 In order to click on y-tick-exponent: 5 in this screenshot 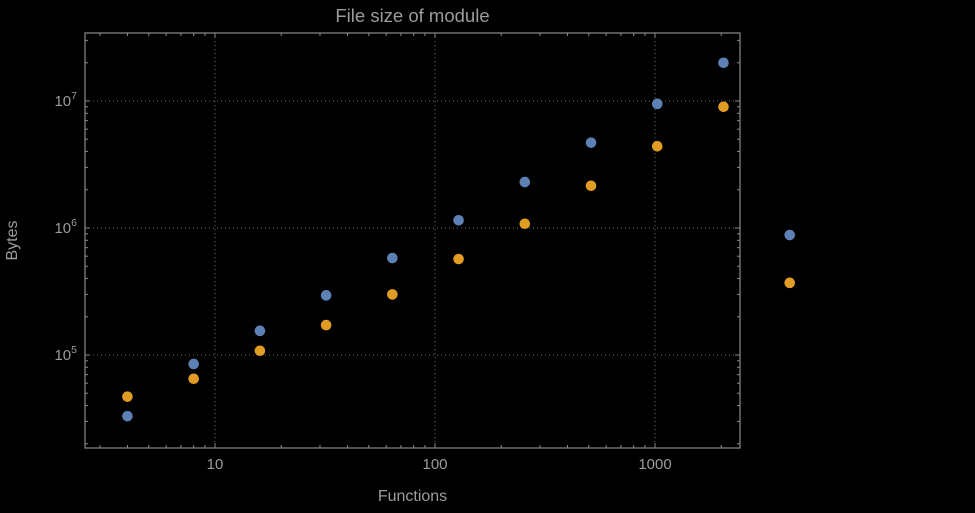, I will do `click(74, 350)`.